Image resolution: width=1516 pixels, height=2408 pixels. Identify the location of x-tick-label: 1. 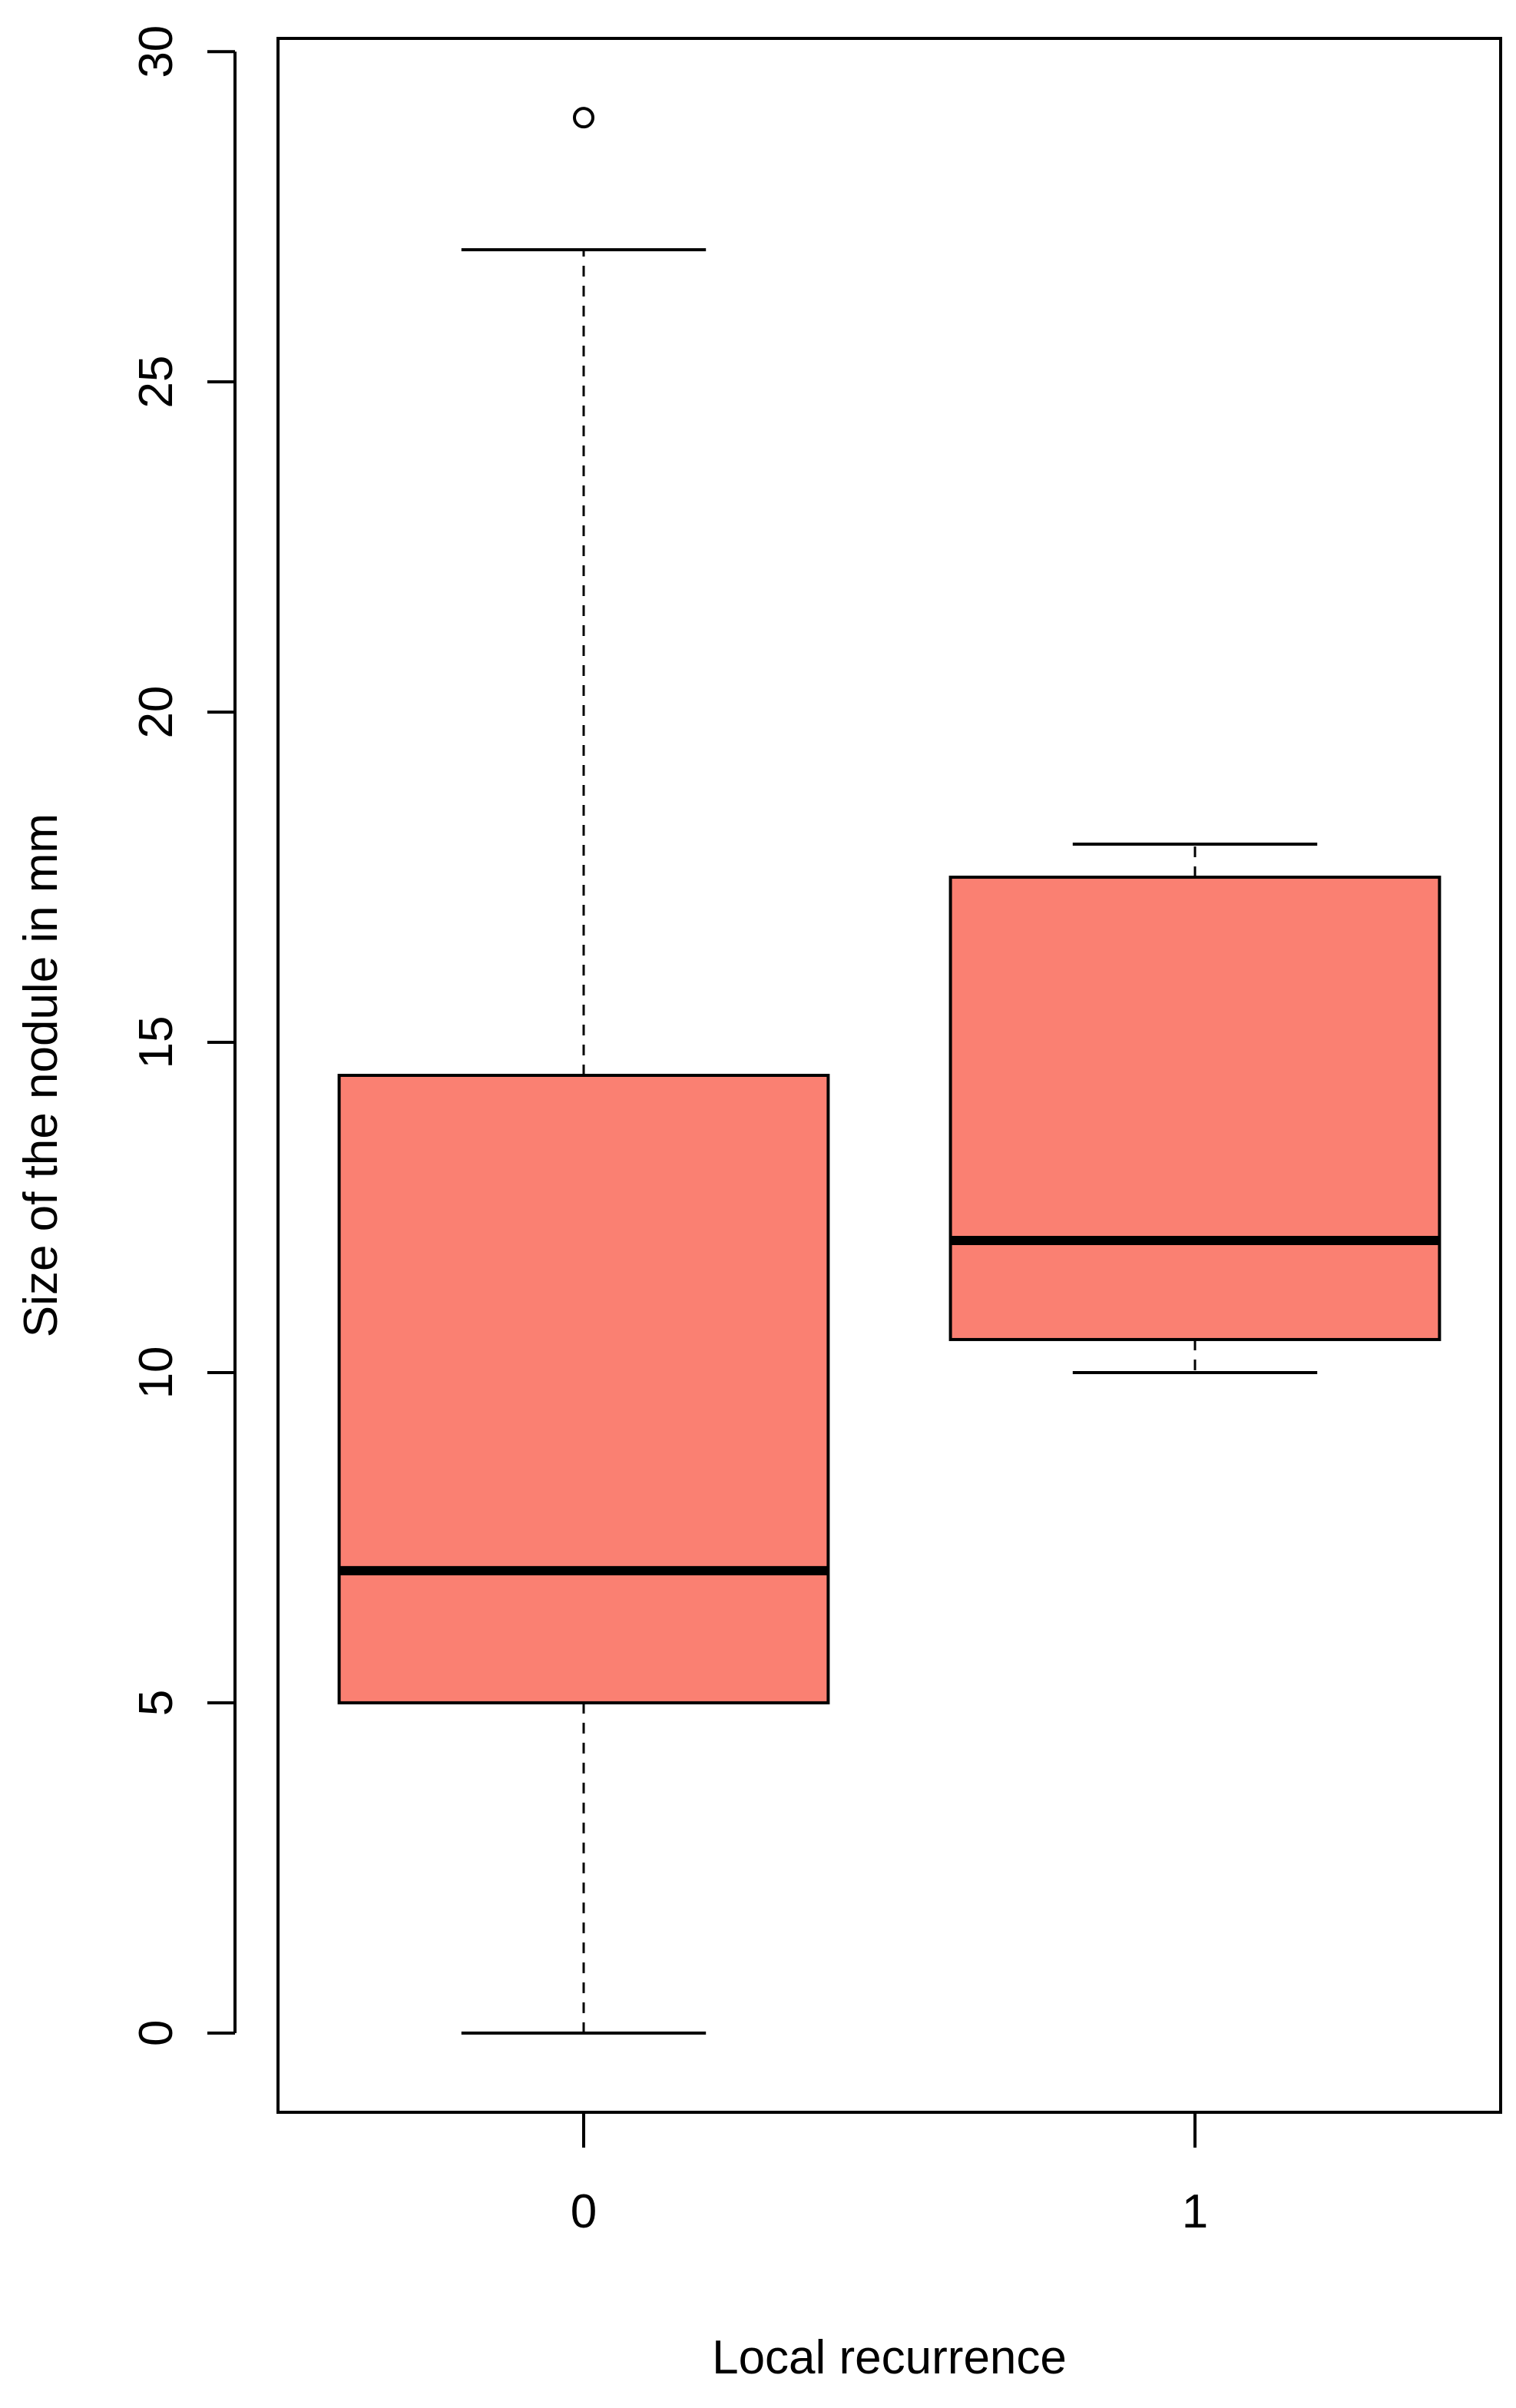
(1195, 2211).